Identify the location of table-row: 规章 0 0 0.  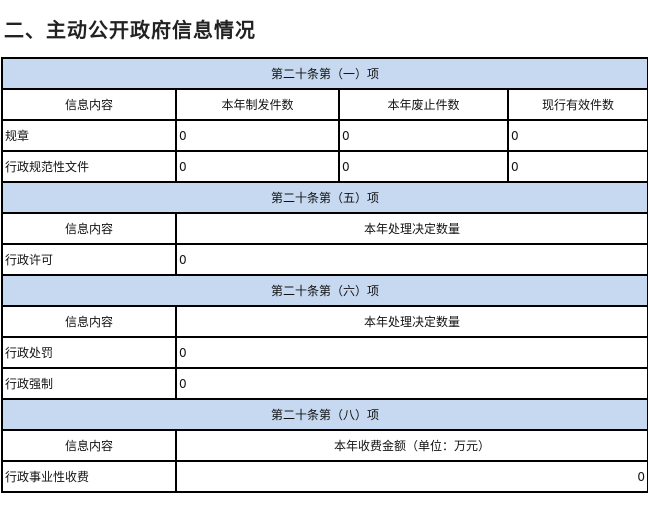
(324, 135).